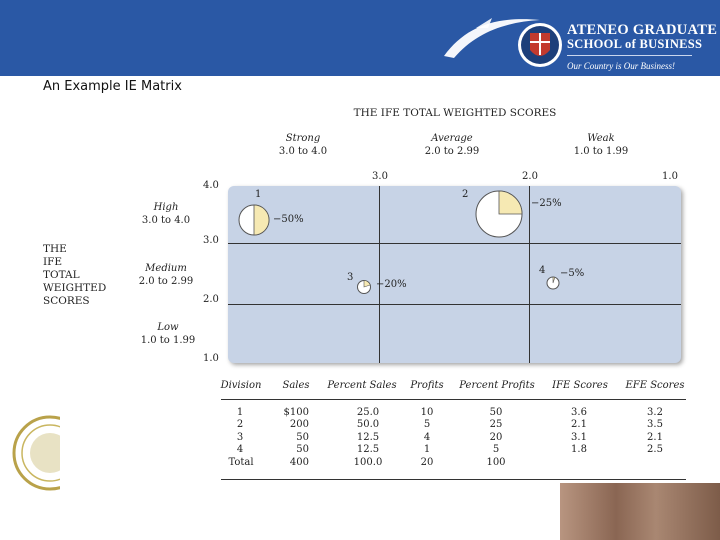 The width and height of the screenshot is (720, 540). I want to click on left-tick-3: 3.0, so click(211, 240).